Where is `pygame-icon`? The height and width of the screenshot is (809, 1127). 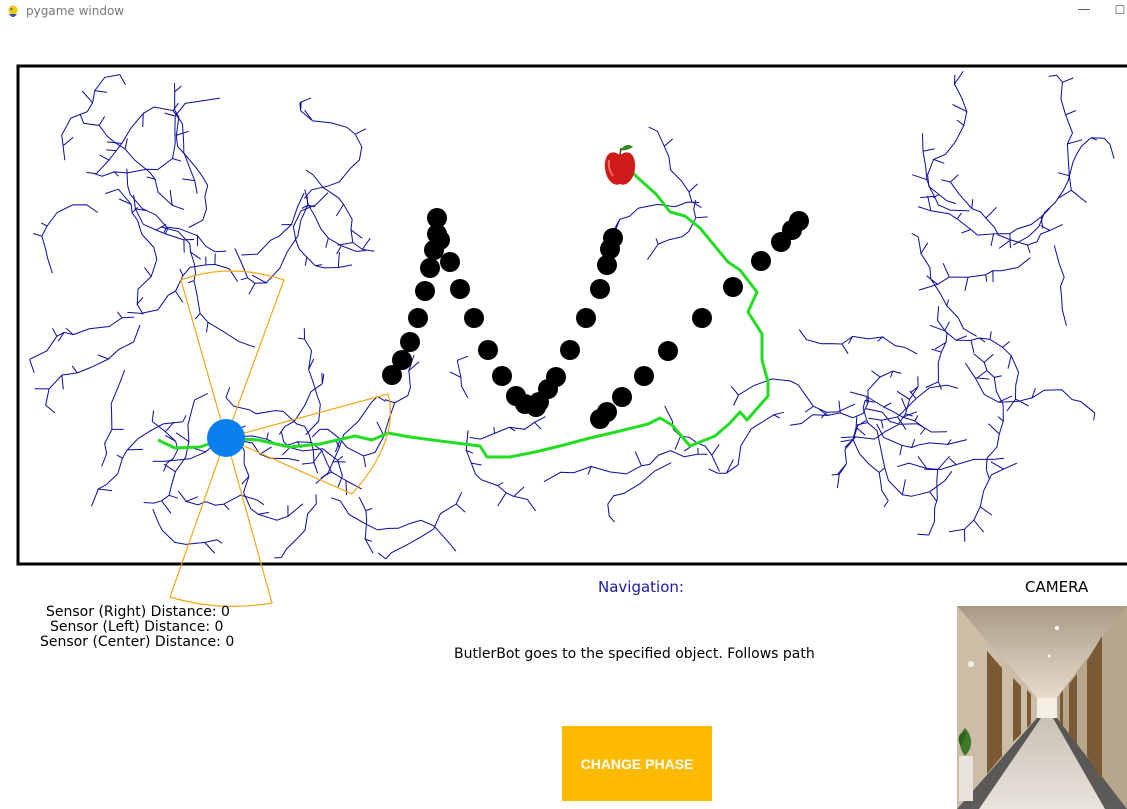 pygame-icon is located at coordinates (13, 11).